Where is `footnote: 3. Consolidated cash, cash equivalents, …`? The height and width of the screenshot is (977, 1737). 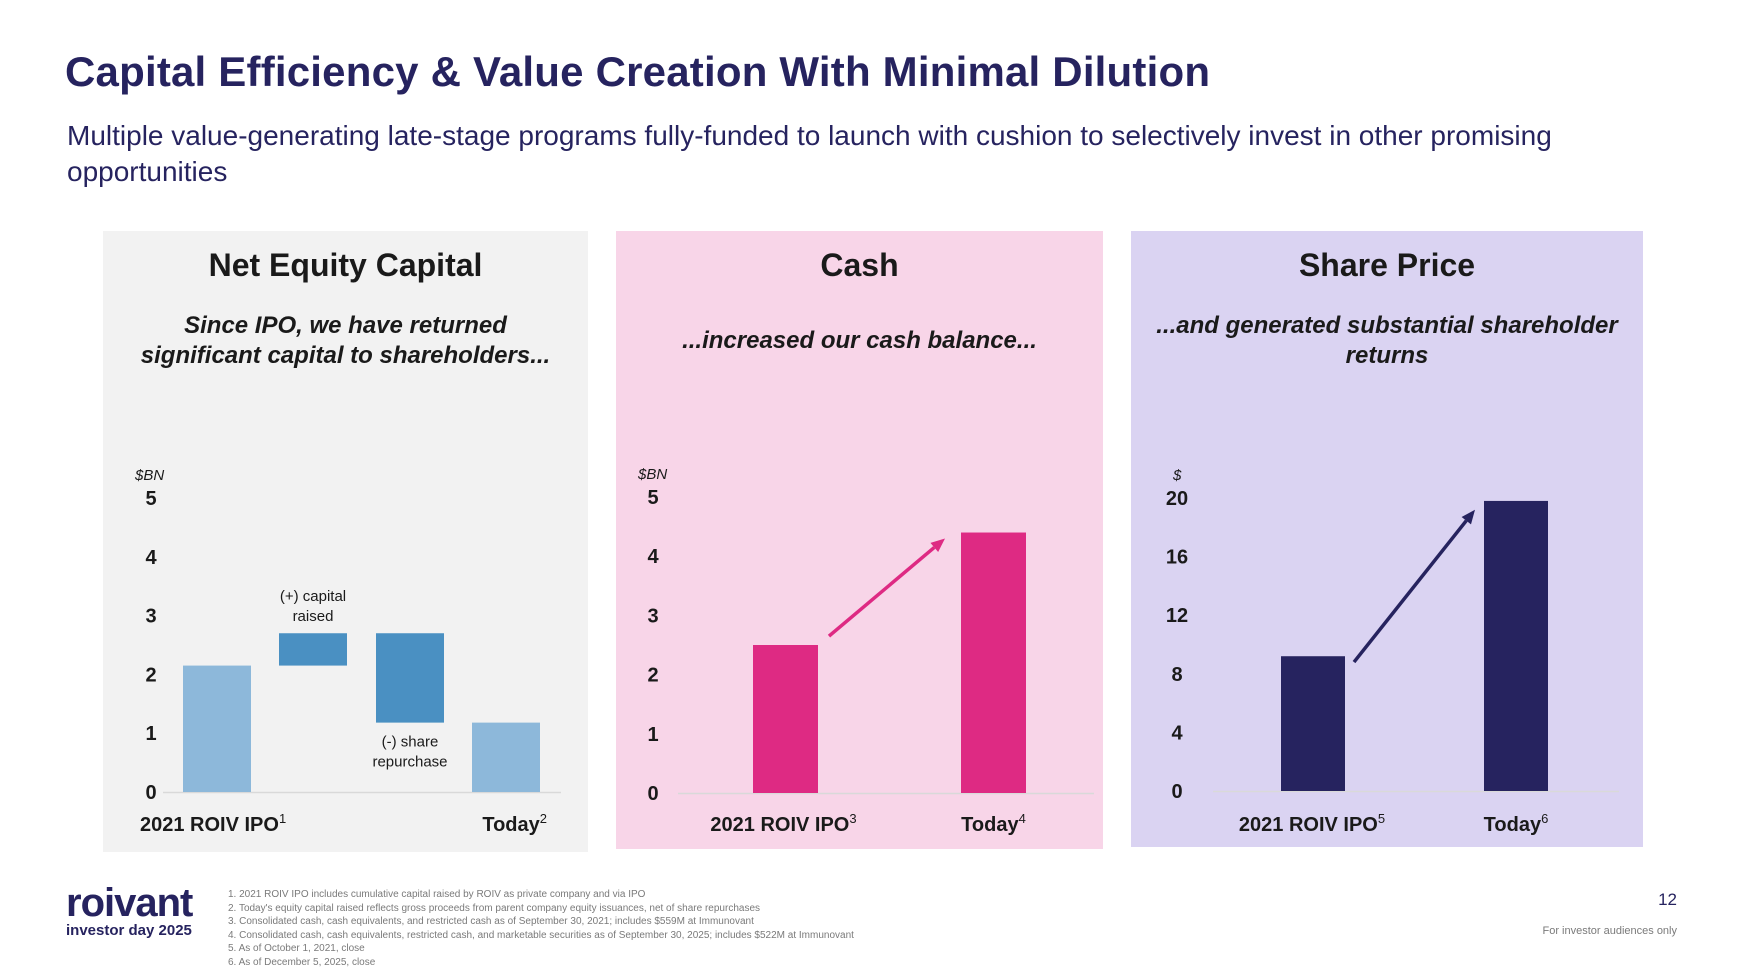 footnote: 3. Consolidated cash, cash equivalents, … is located at coordinates (491, 921).